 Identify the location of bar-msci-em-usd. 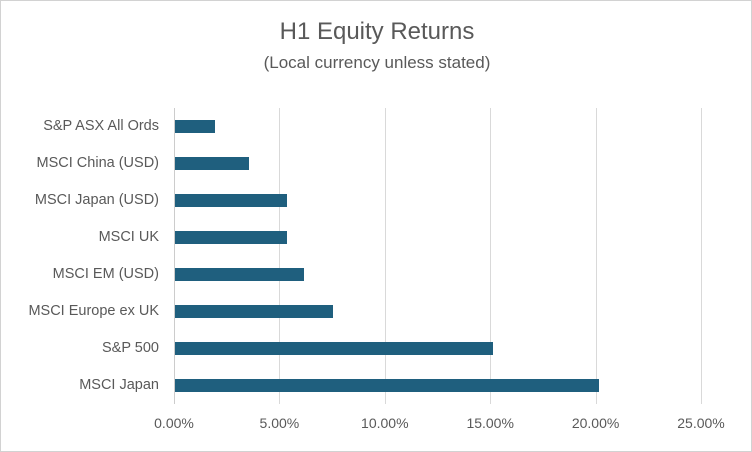
(239, 274).